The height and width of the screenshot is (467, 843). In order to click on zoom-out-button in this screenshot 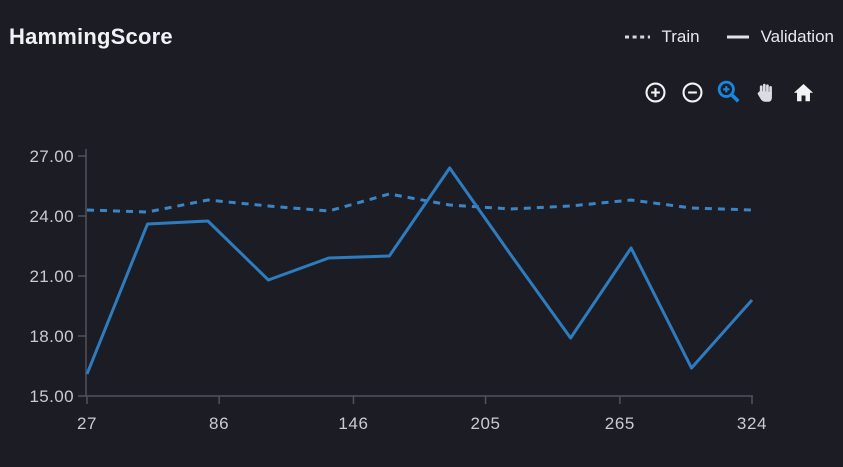, I will do `click(692, 92)`.